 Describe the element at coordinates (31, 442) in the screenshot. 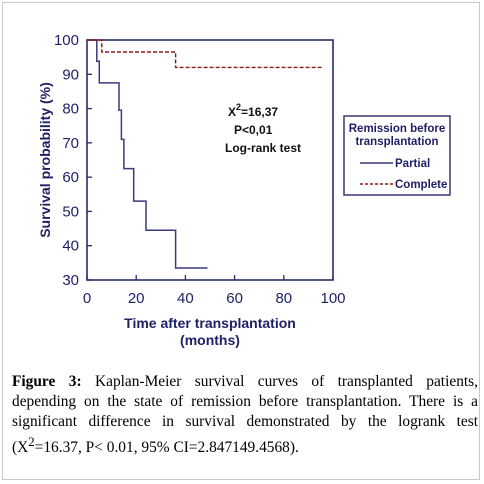

I see `caption-superscript: 2` at that location.